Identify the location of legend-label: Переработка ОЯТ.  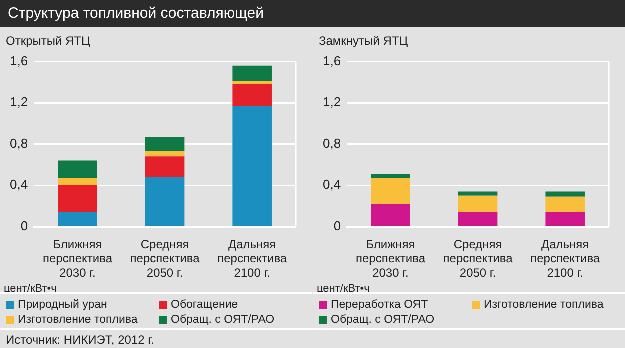
(380, 305).